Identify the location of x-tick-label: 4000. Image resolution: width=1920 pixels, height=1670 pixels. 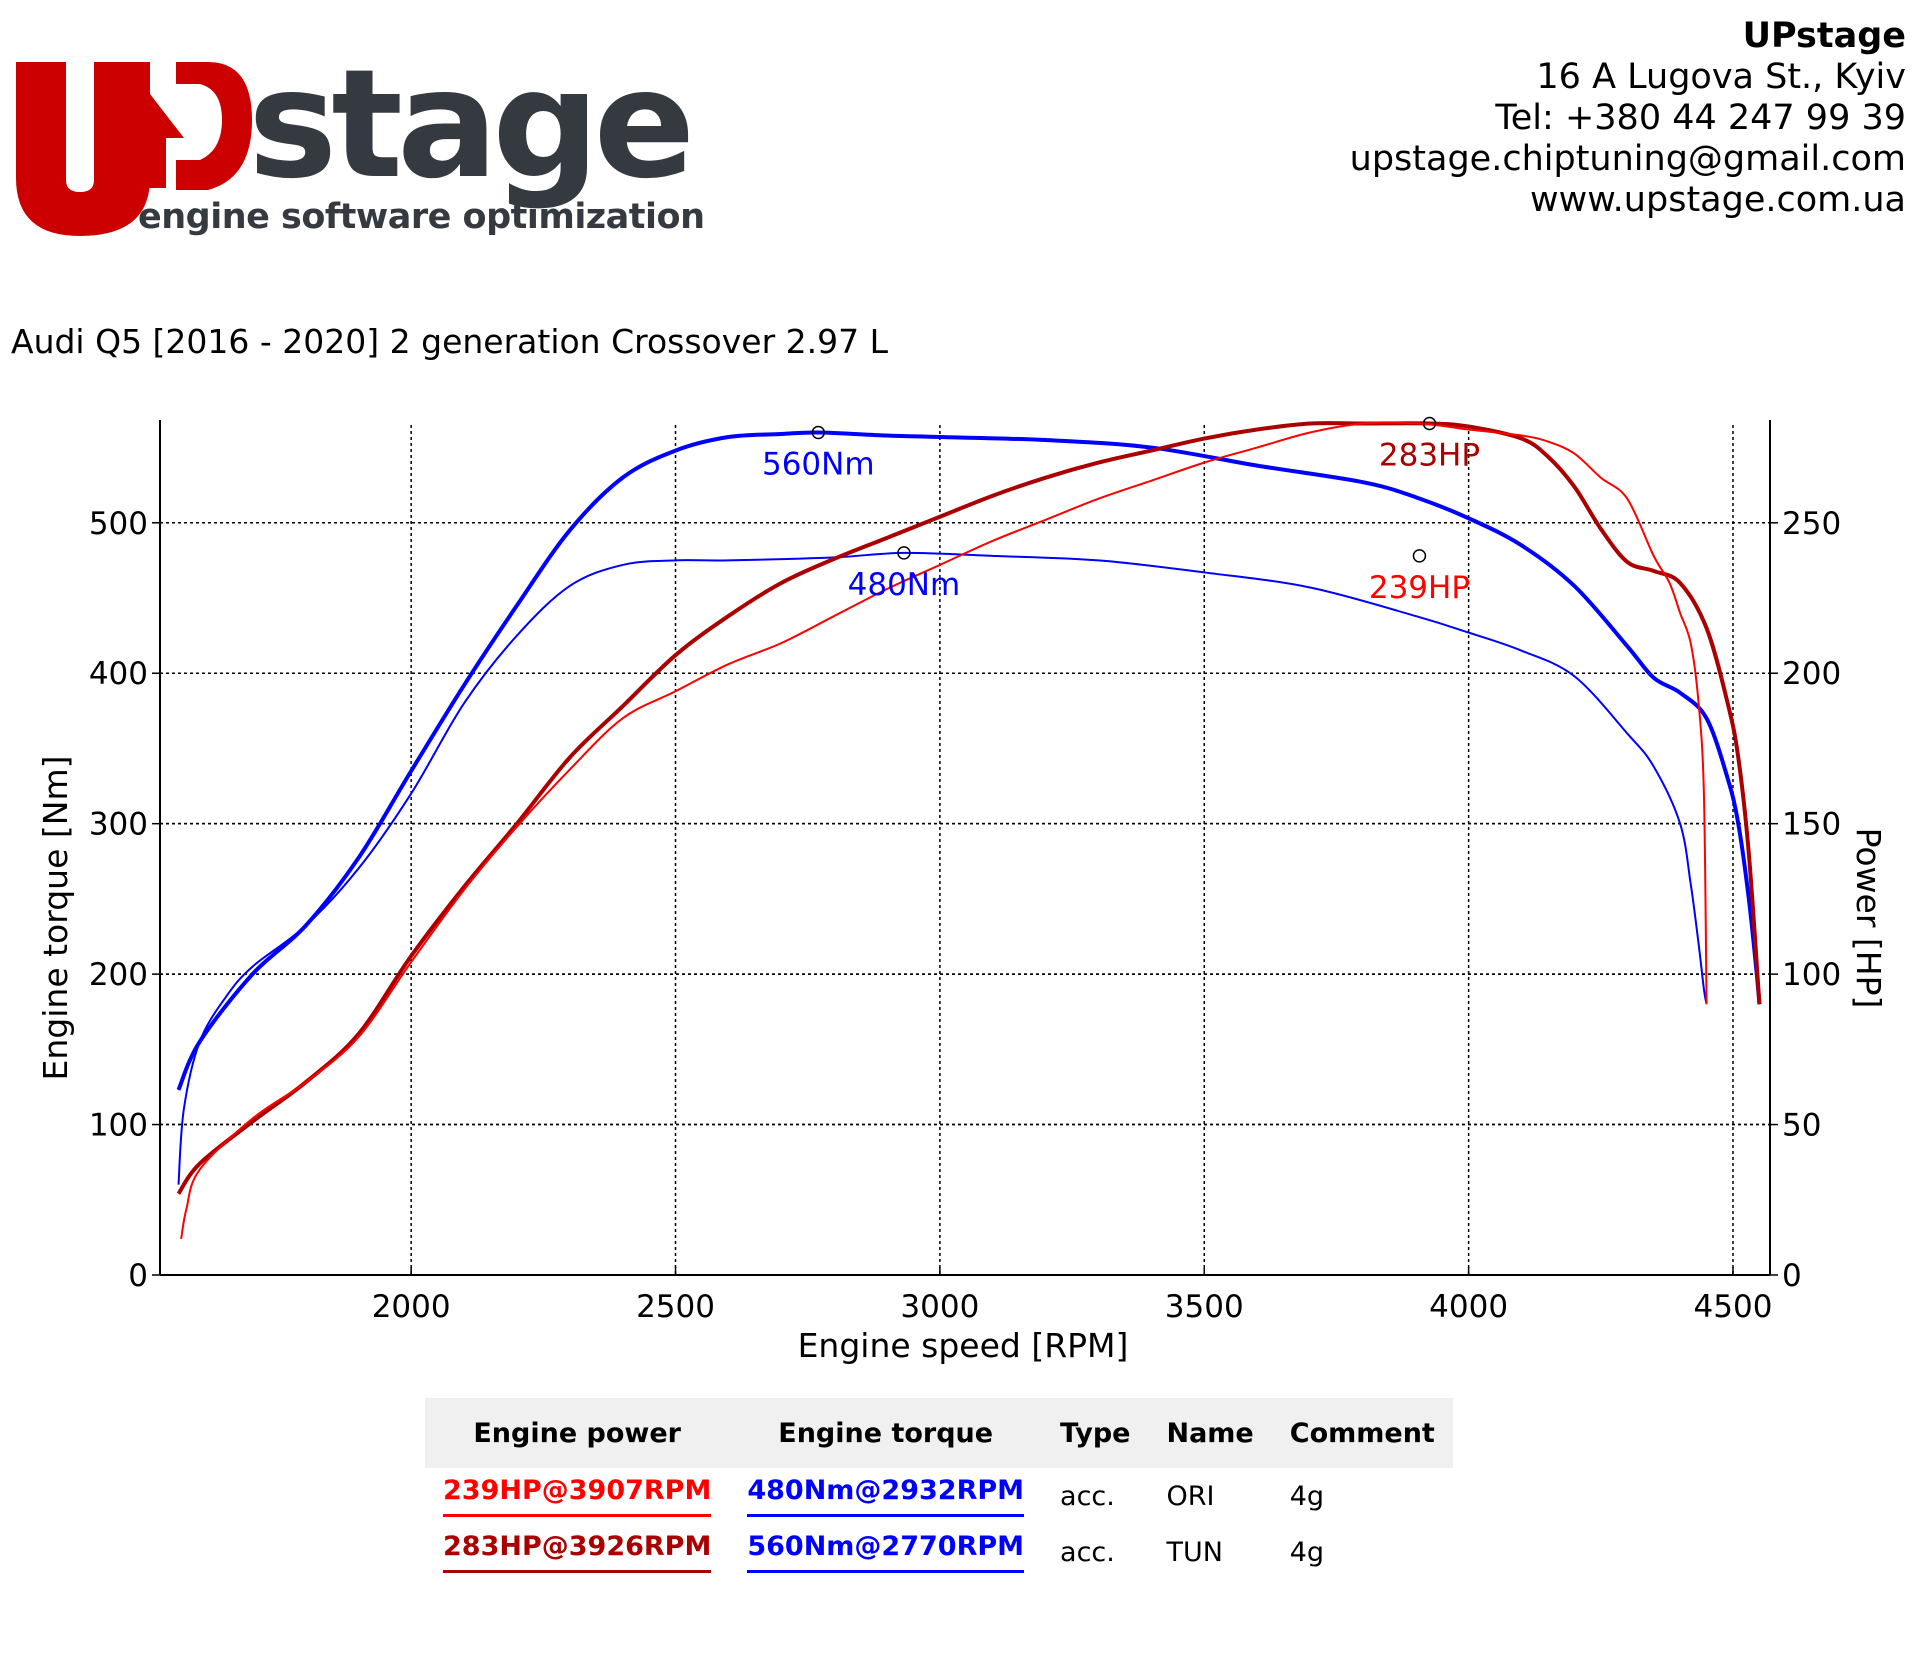
(1468, 1307).